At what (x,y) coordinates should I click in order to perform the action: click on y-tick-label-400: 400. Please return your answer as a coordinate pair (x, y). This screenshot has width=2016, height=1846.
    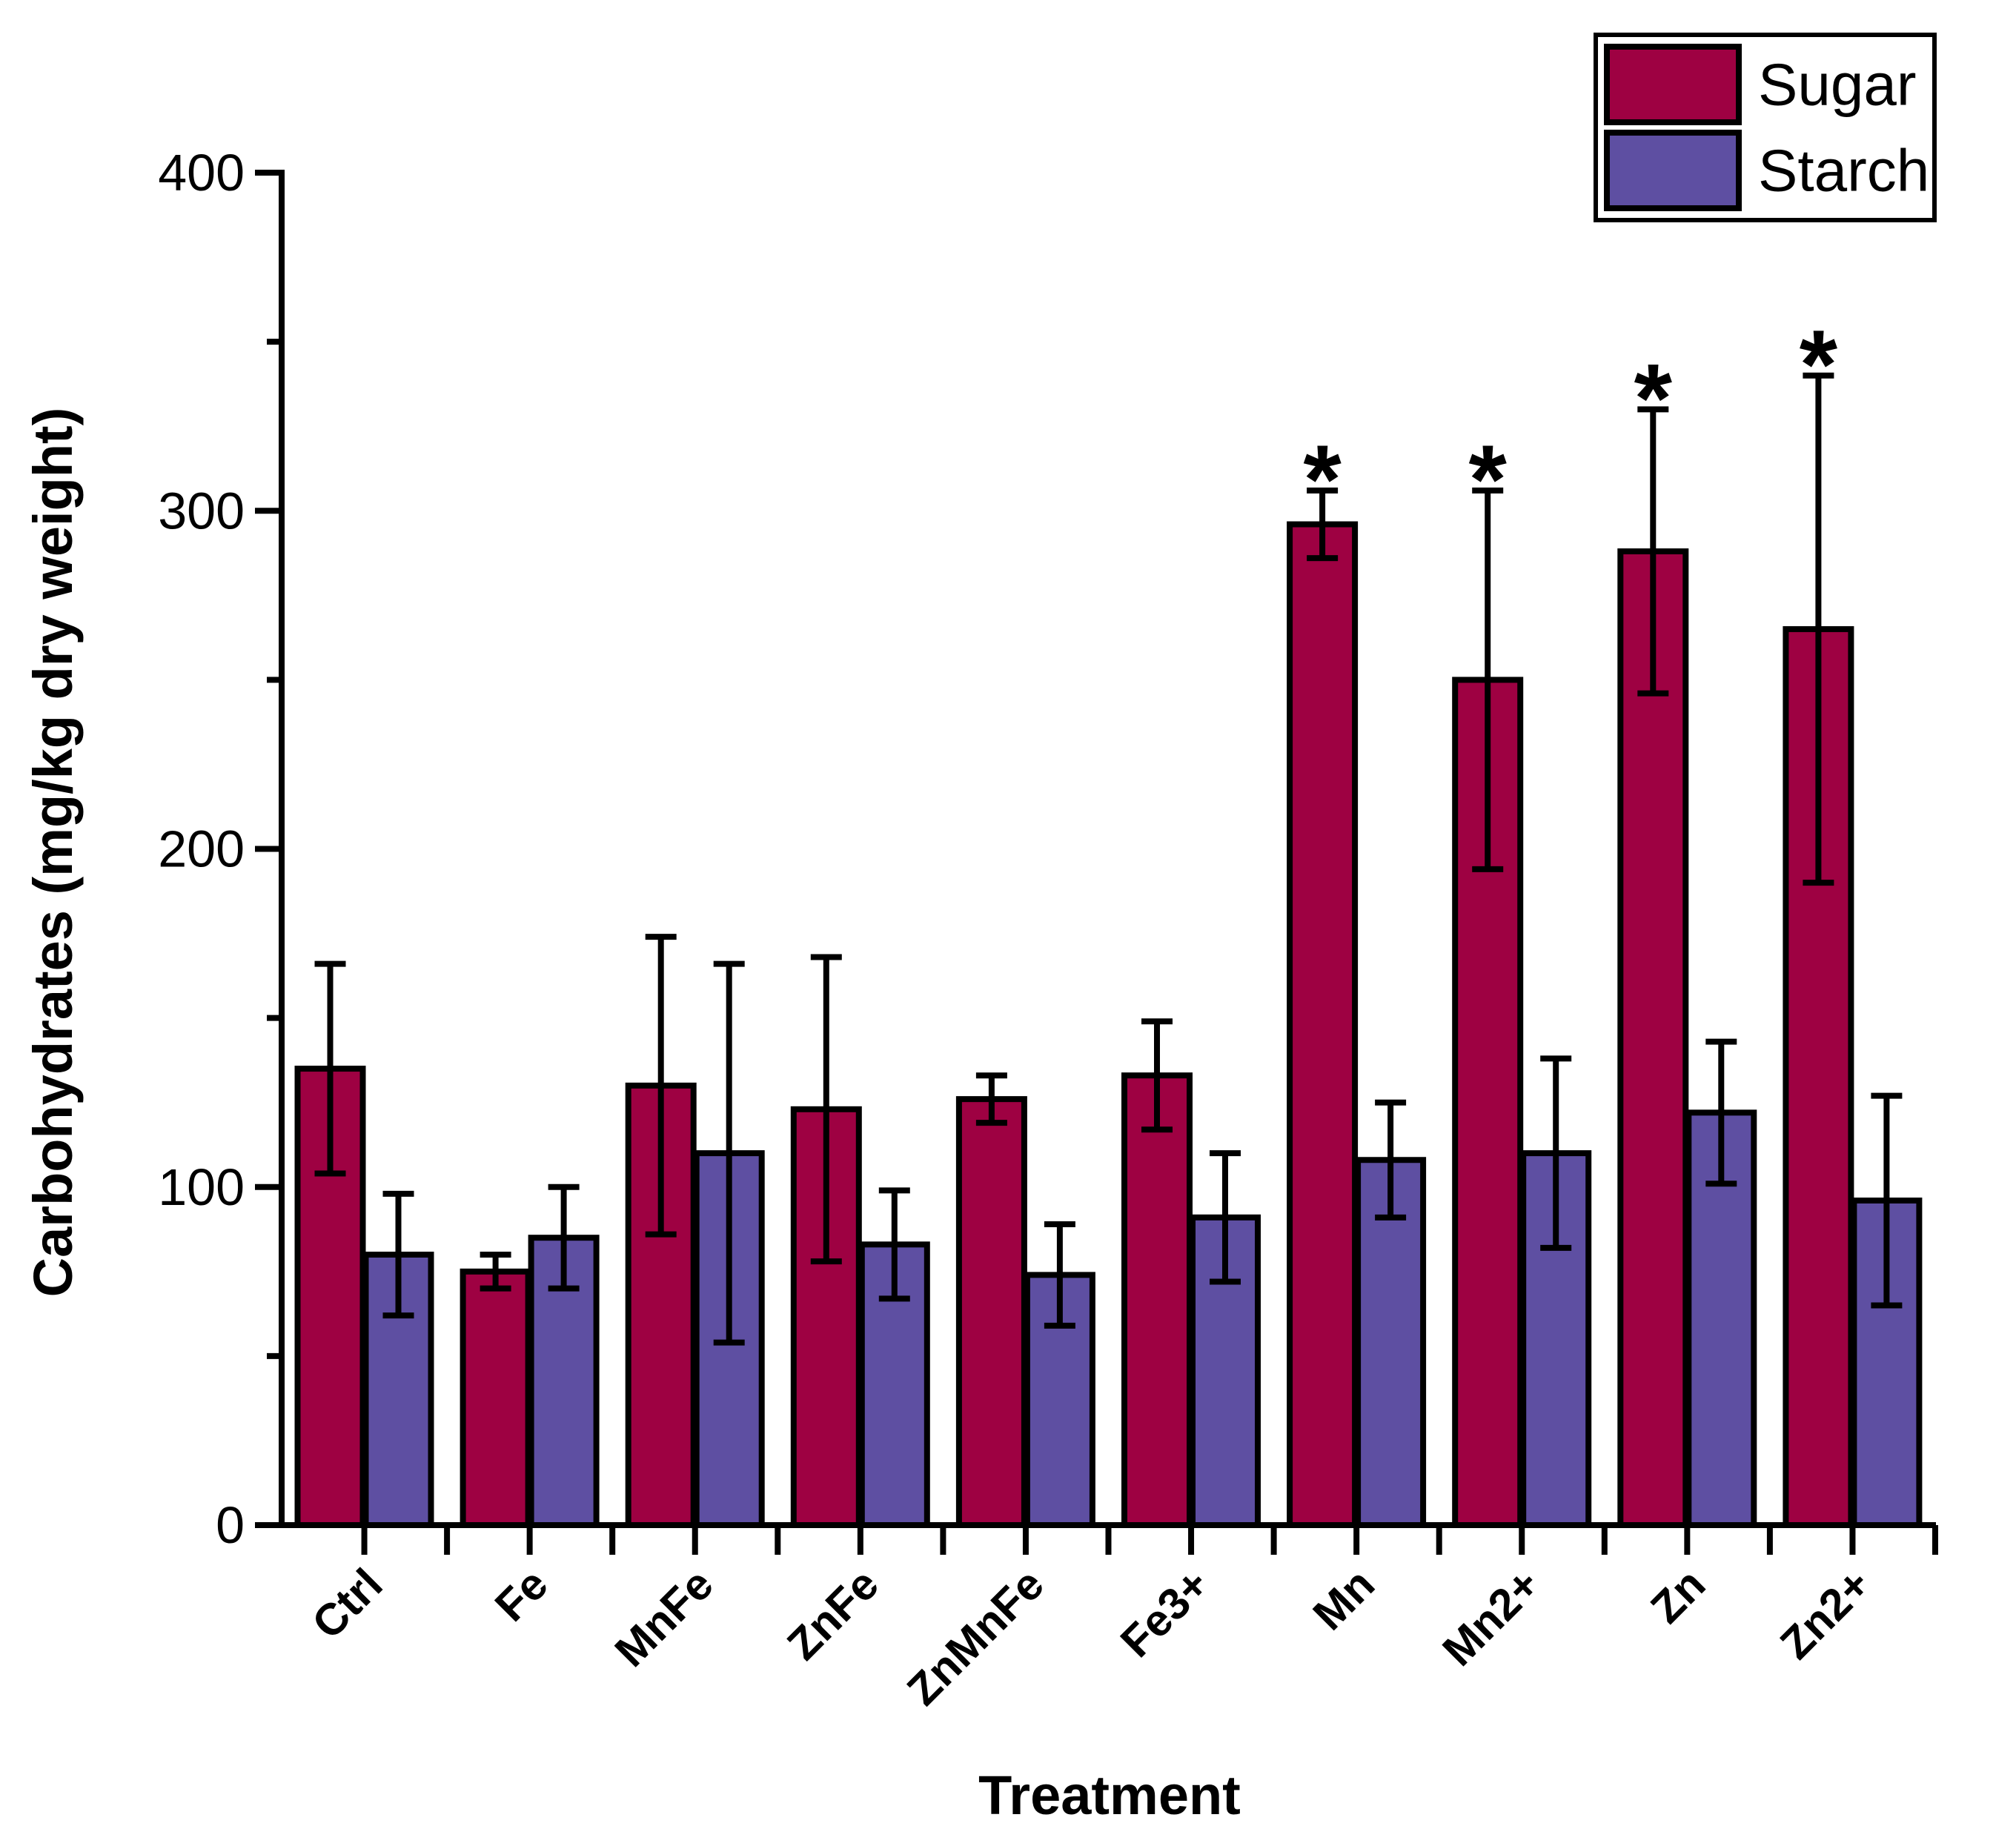
    Looking at the image, I should click on (202, 173).